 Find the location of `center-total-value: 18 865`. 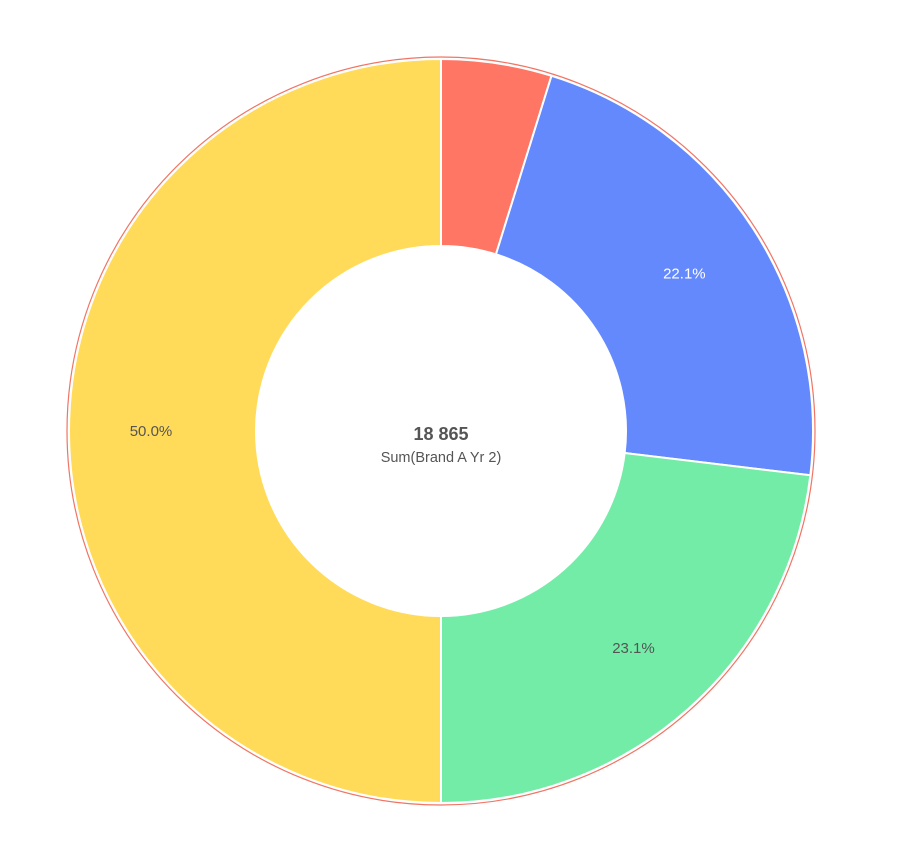

center-total-value: 18 865 is located at coordinates (440, 434).